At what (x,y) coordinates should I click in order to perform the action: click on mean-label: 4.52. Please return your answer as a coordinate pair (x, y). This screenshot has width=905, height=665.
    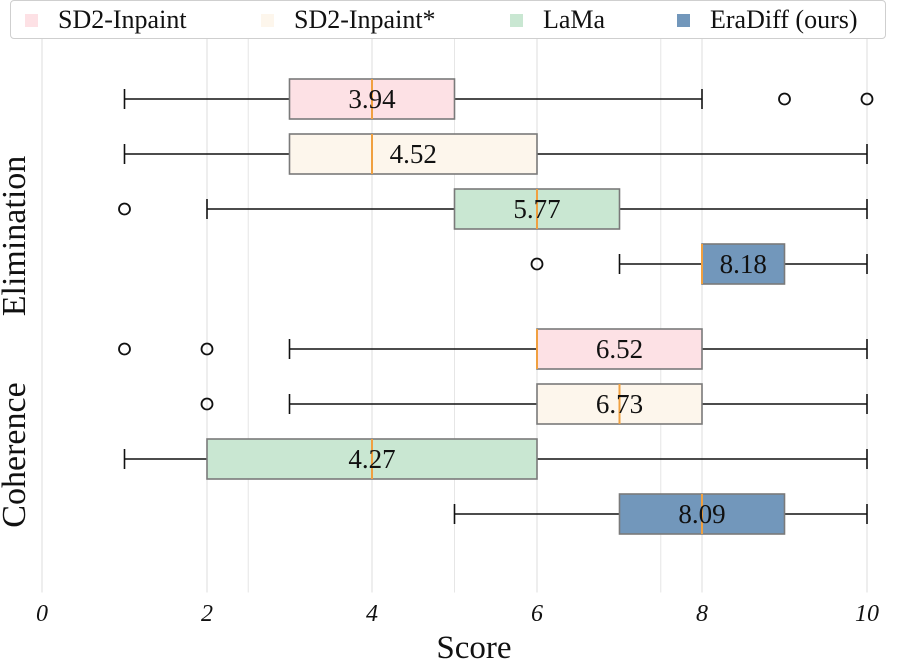
    Looking at the image, I should click on (413, 154).